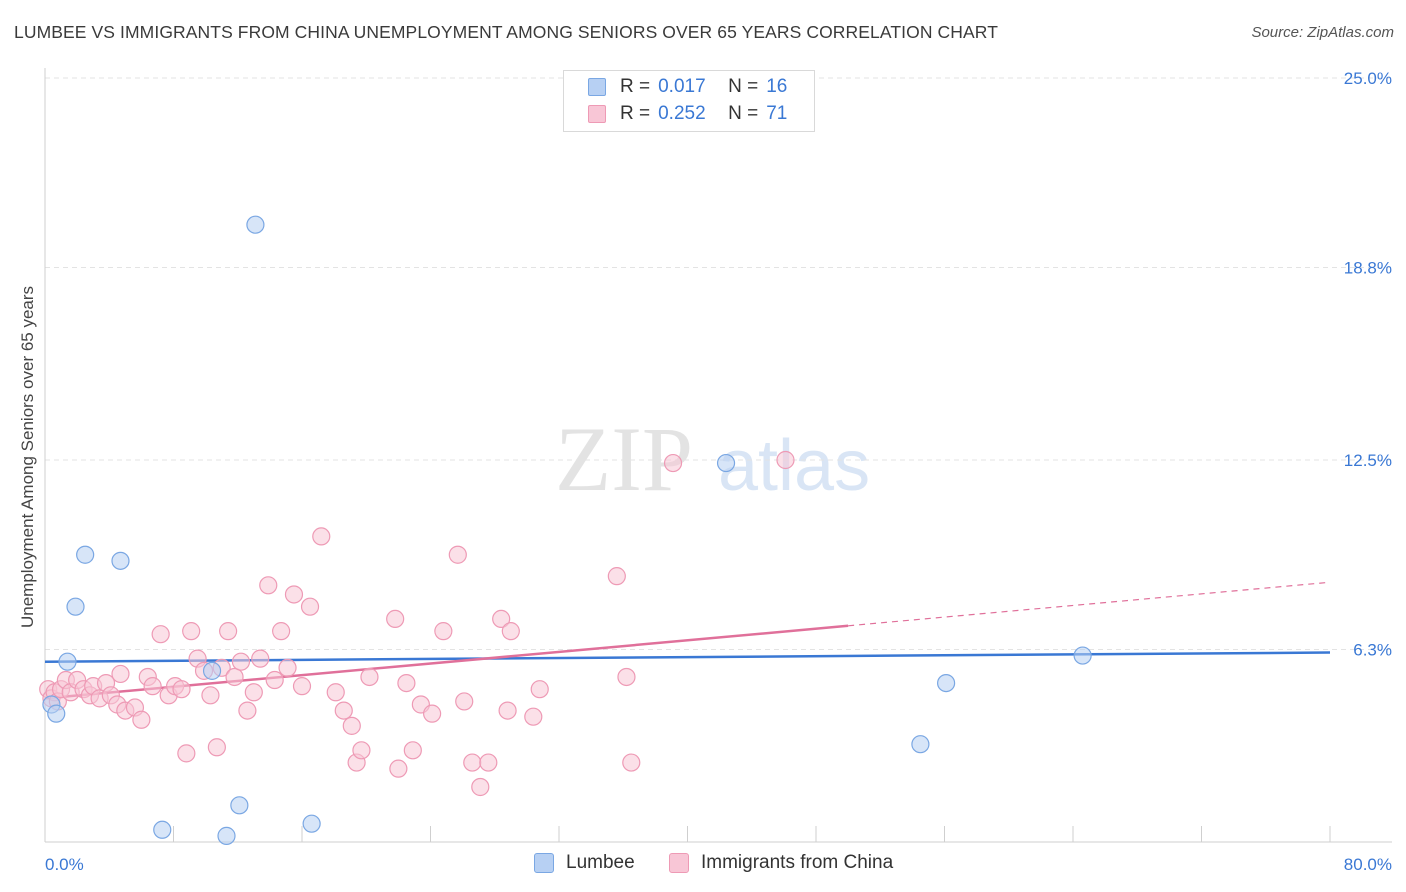  I want to click on legend-item-china: Immigrants from China, so click(781, 863).